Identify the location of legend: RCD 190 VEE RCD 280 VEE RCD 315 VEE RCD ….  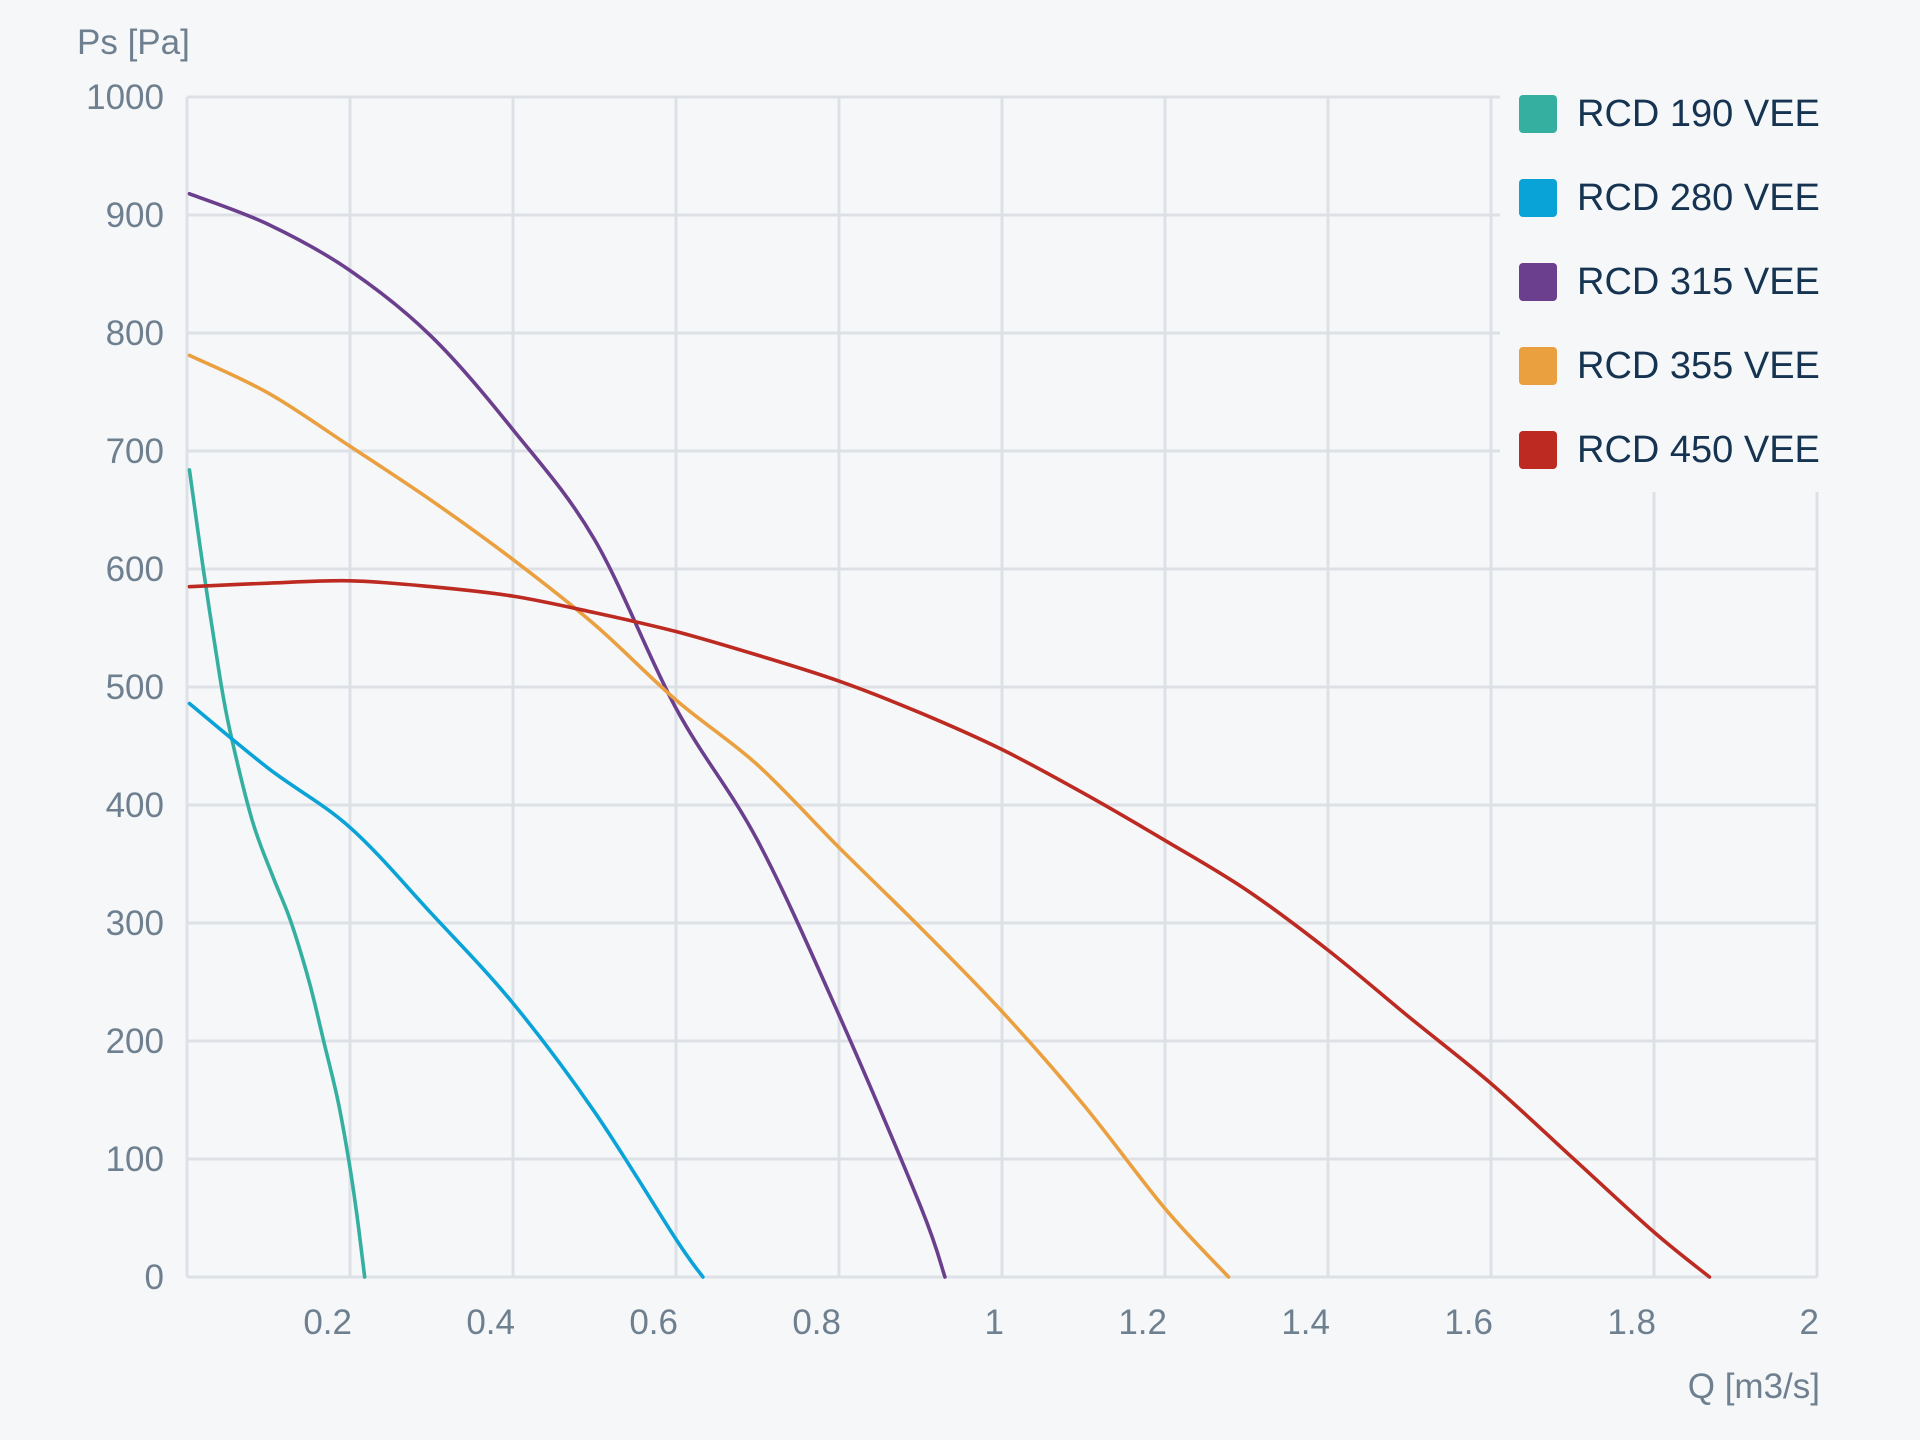
(1700, 282).